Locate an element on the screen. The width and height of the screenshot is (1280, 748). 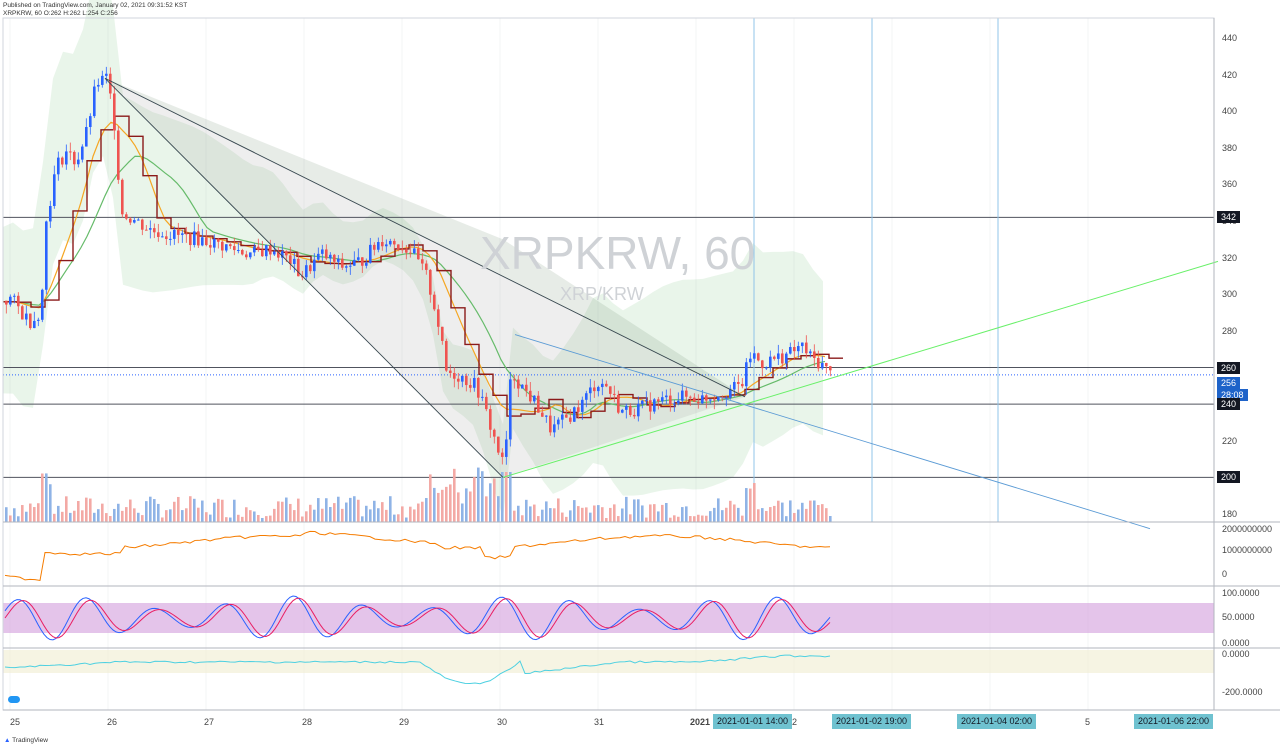
cloud-icon is located at coordinates (14, 699).